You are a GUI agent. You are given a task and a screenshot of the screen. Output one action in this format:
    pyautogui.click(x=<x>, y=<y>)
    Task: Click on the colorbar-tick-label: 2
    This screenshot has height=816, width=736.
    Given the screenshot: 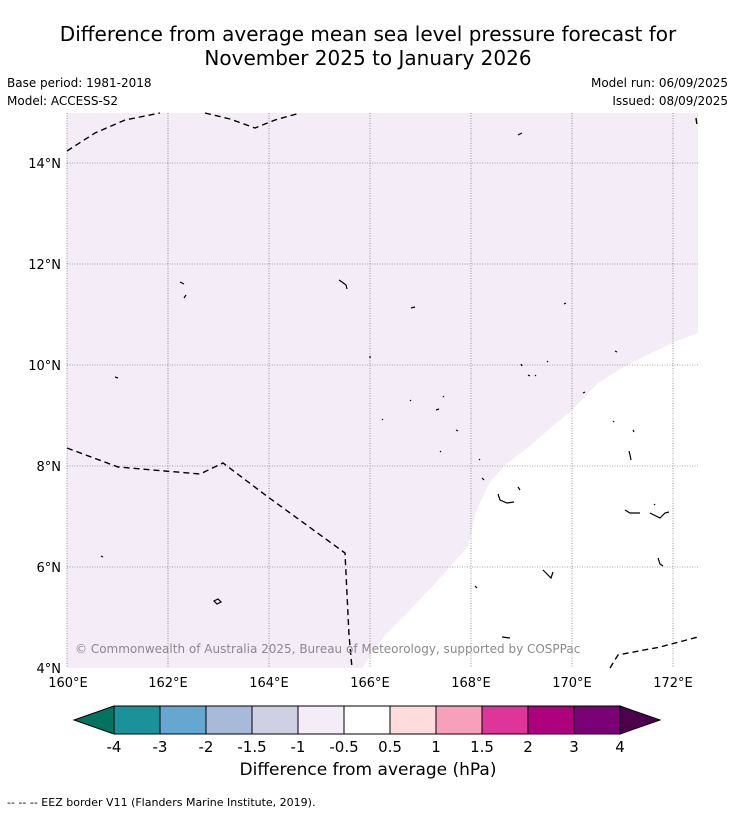 What is the action you would take?
    pyautogui.click(x=528, y=747)
    